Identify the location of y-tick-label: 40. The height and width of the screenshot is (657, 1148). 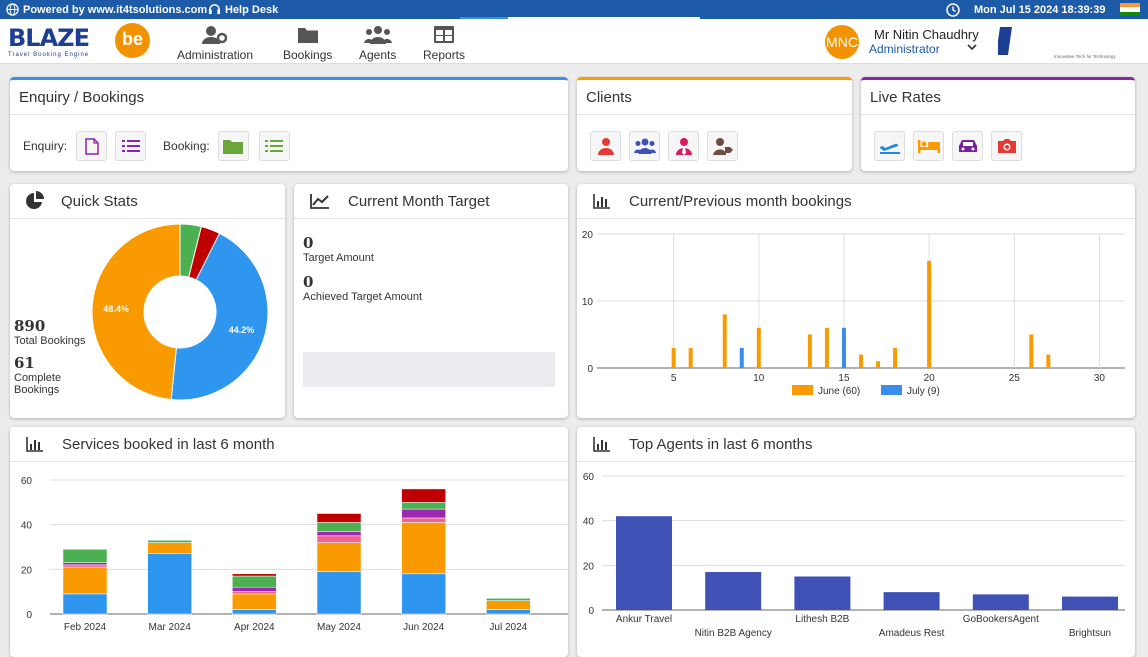
(589, 522).